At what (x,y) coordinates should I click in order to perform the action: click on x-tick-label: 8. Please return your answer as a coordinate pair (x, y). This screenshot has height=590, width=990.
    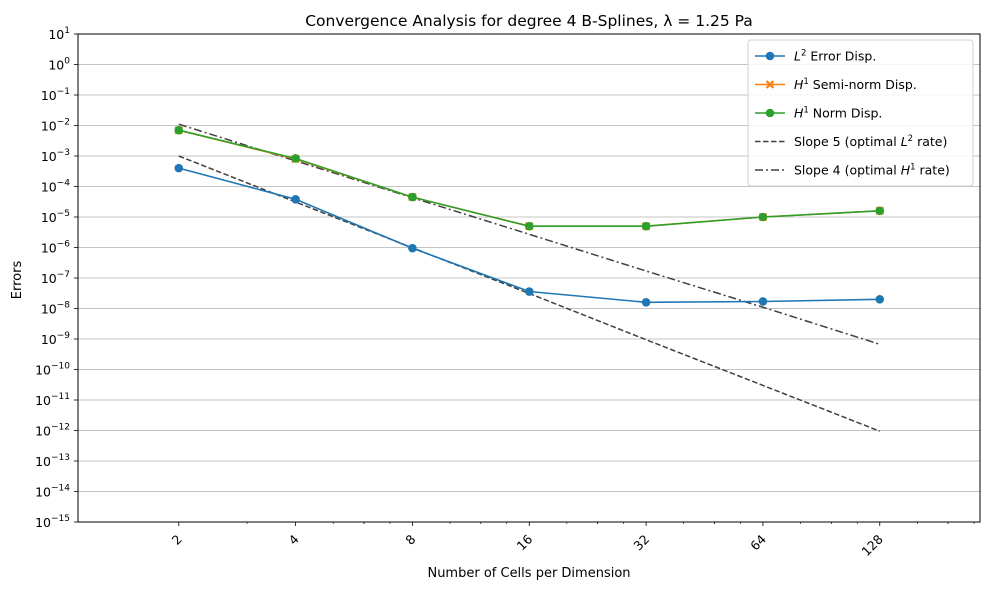
    Looking at the image, I should click on (410, 539).